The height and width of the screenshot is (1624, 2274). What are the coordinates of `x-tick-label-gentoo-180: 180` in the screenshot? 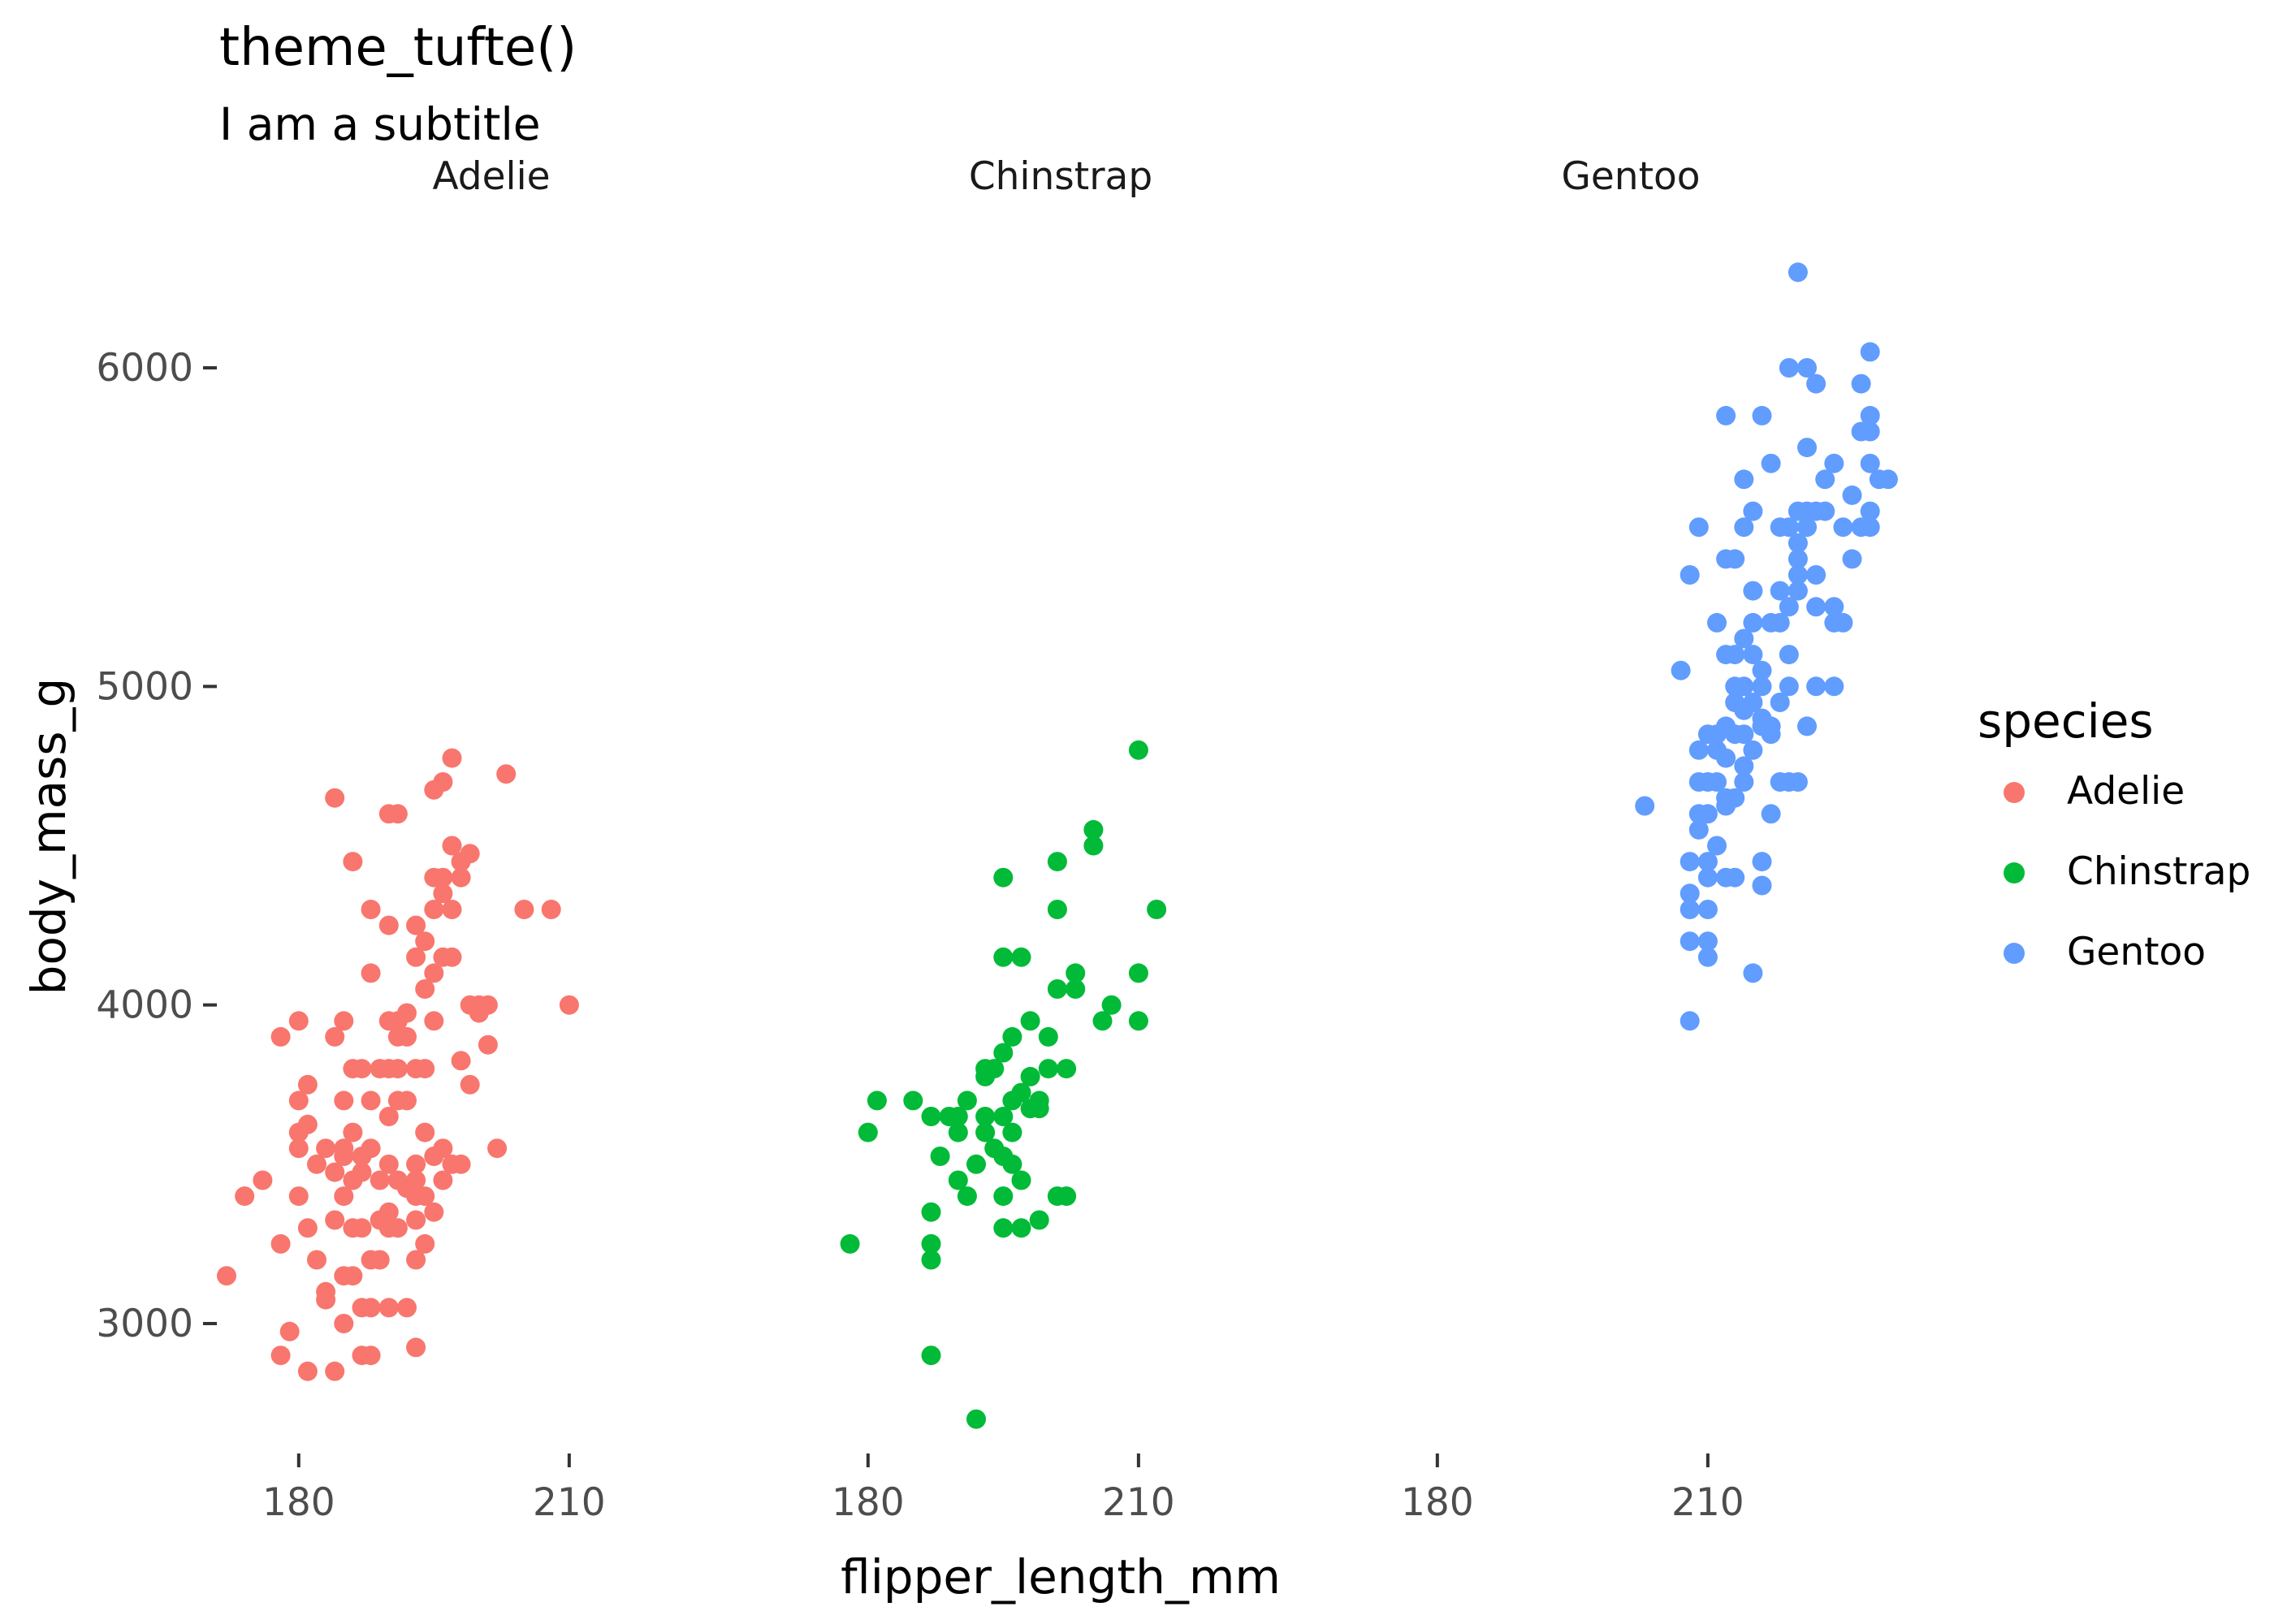 It's located at (1437, 1502).